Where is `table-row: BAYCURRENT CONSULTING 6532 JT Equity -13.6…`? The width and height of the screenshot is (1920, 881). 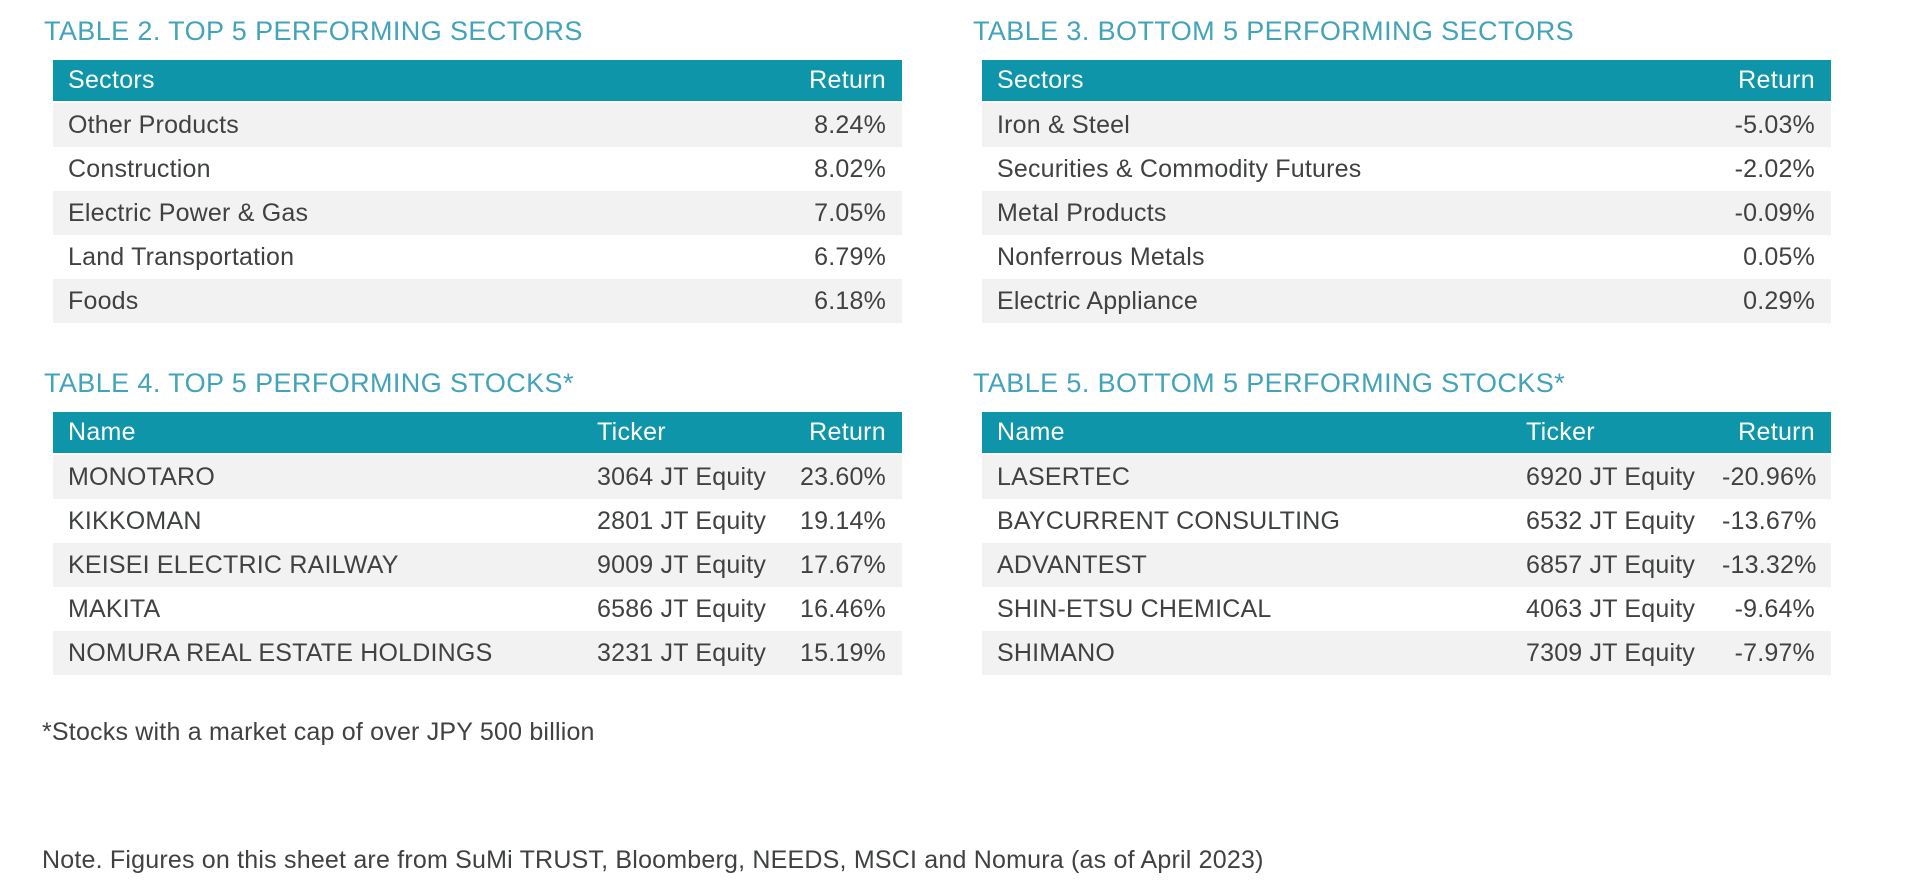
table-row: BAYCURRENT CONSULTING 6532 JT Equity -13.6… is located at coordinates (1406, 521).